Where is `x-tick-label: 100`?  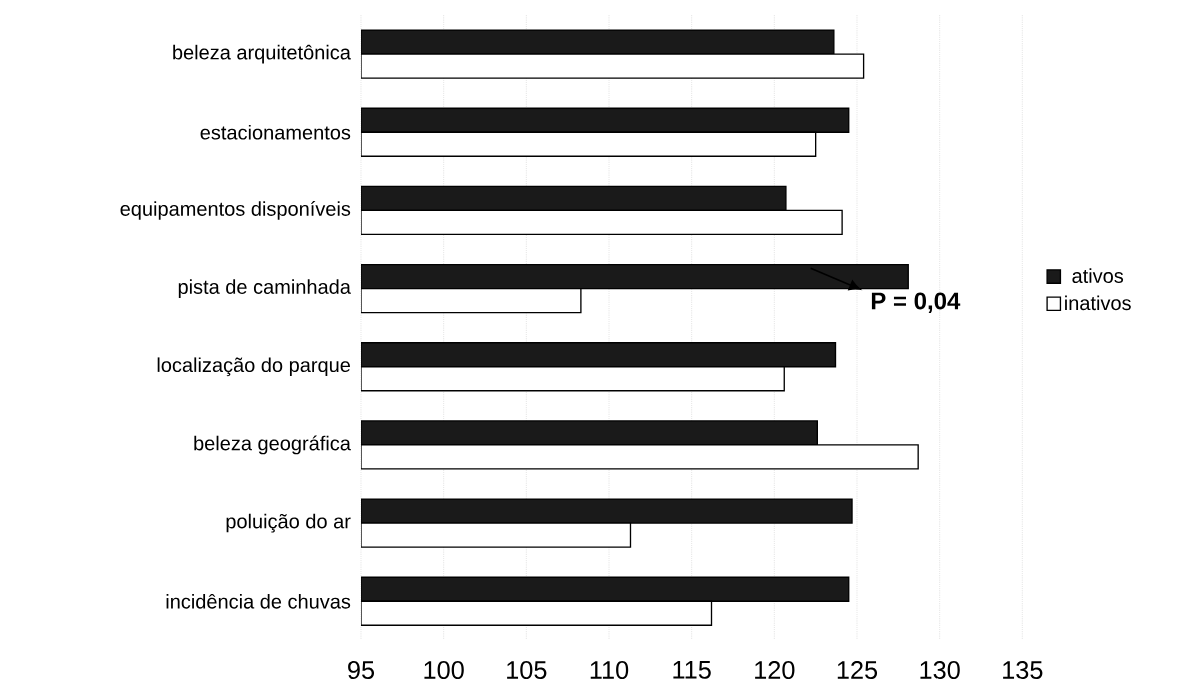
x-tick-label: 100 is located at coordinates (444, 670).